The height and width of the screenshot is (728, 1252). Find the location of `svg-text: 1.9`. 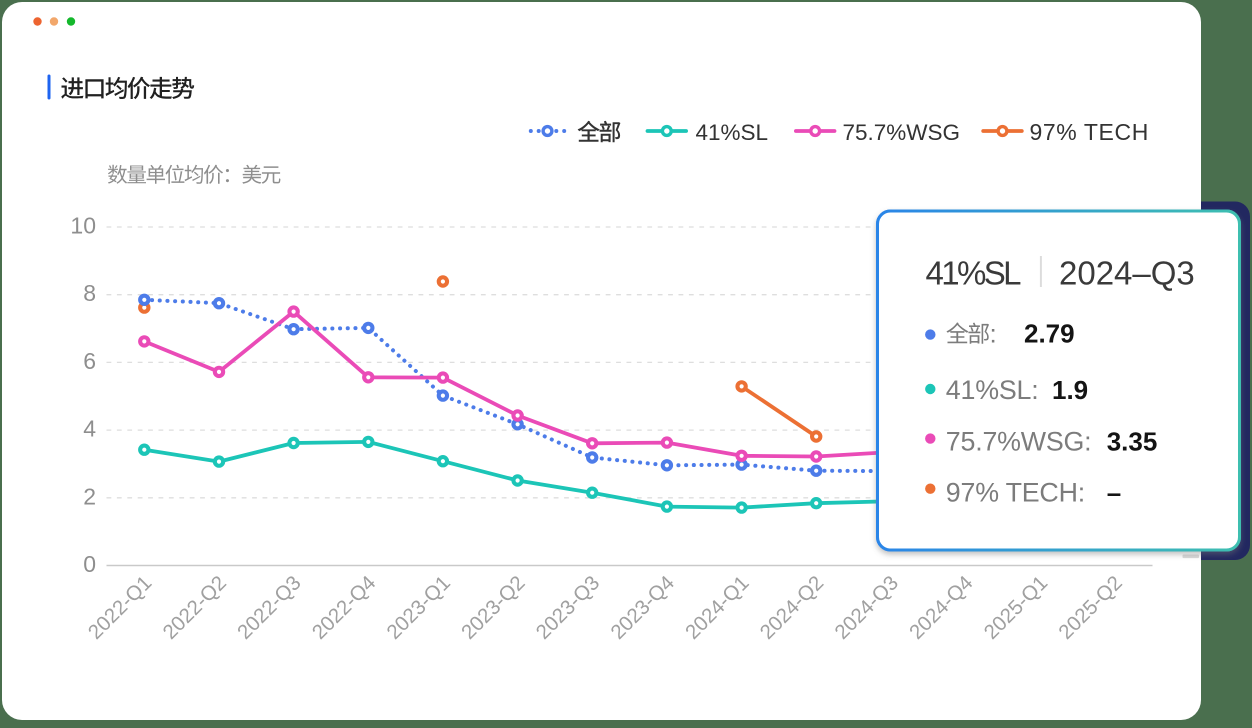

svg-text: 1.9 is located at coordinates (1070, 390).